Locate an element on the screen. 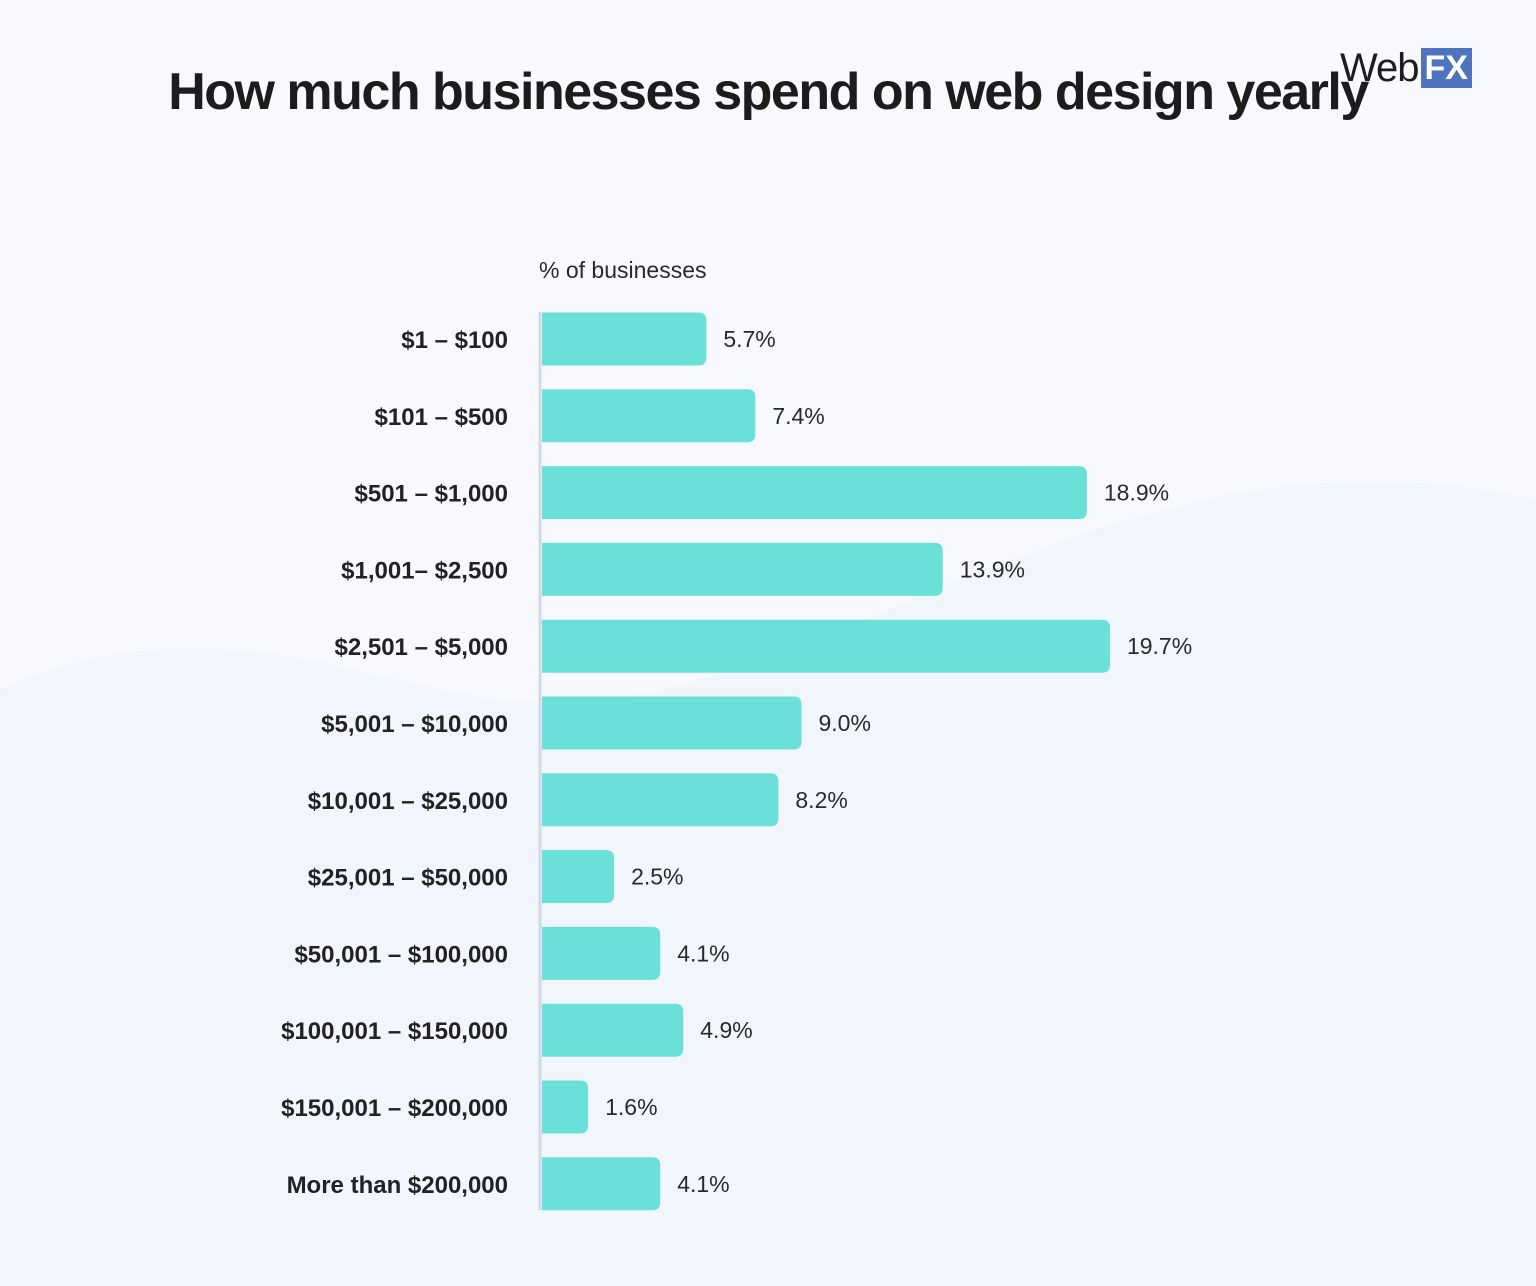 Image resolution: width=1536 pixels, height=1286 pixels. category-label: $5,001 – $10,000 is located at coordinates (414, 724).